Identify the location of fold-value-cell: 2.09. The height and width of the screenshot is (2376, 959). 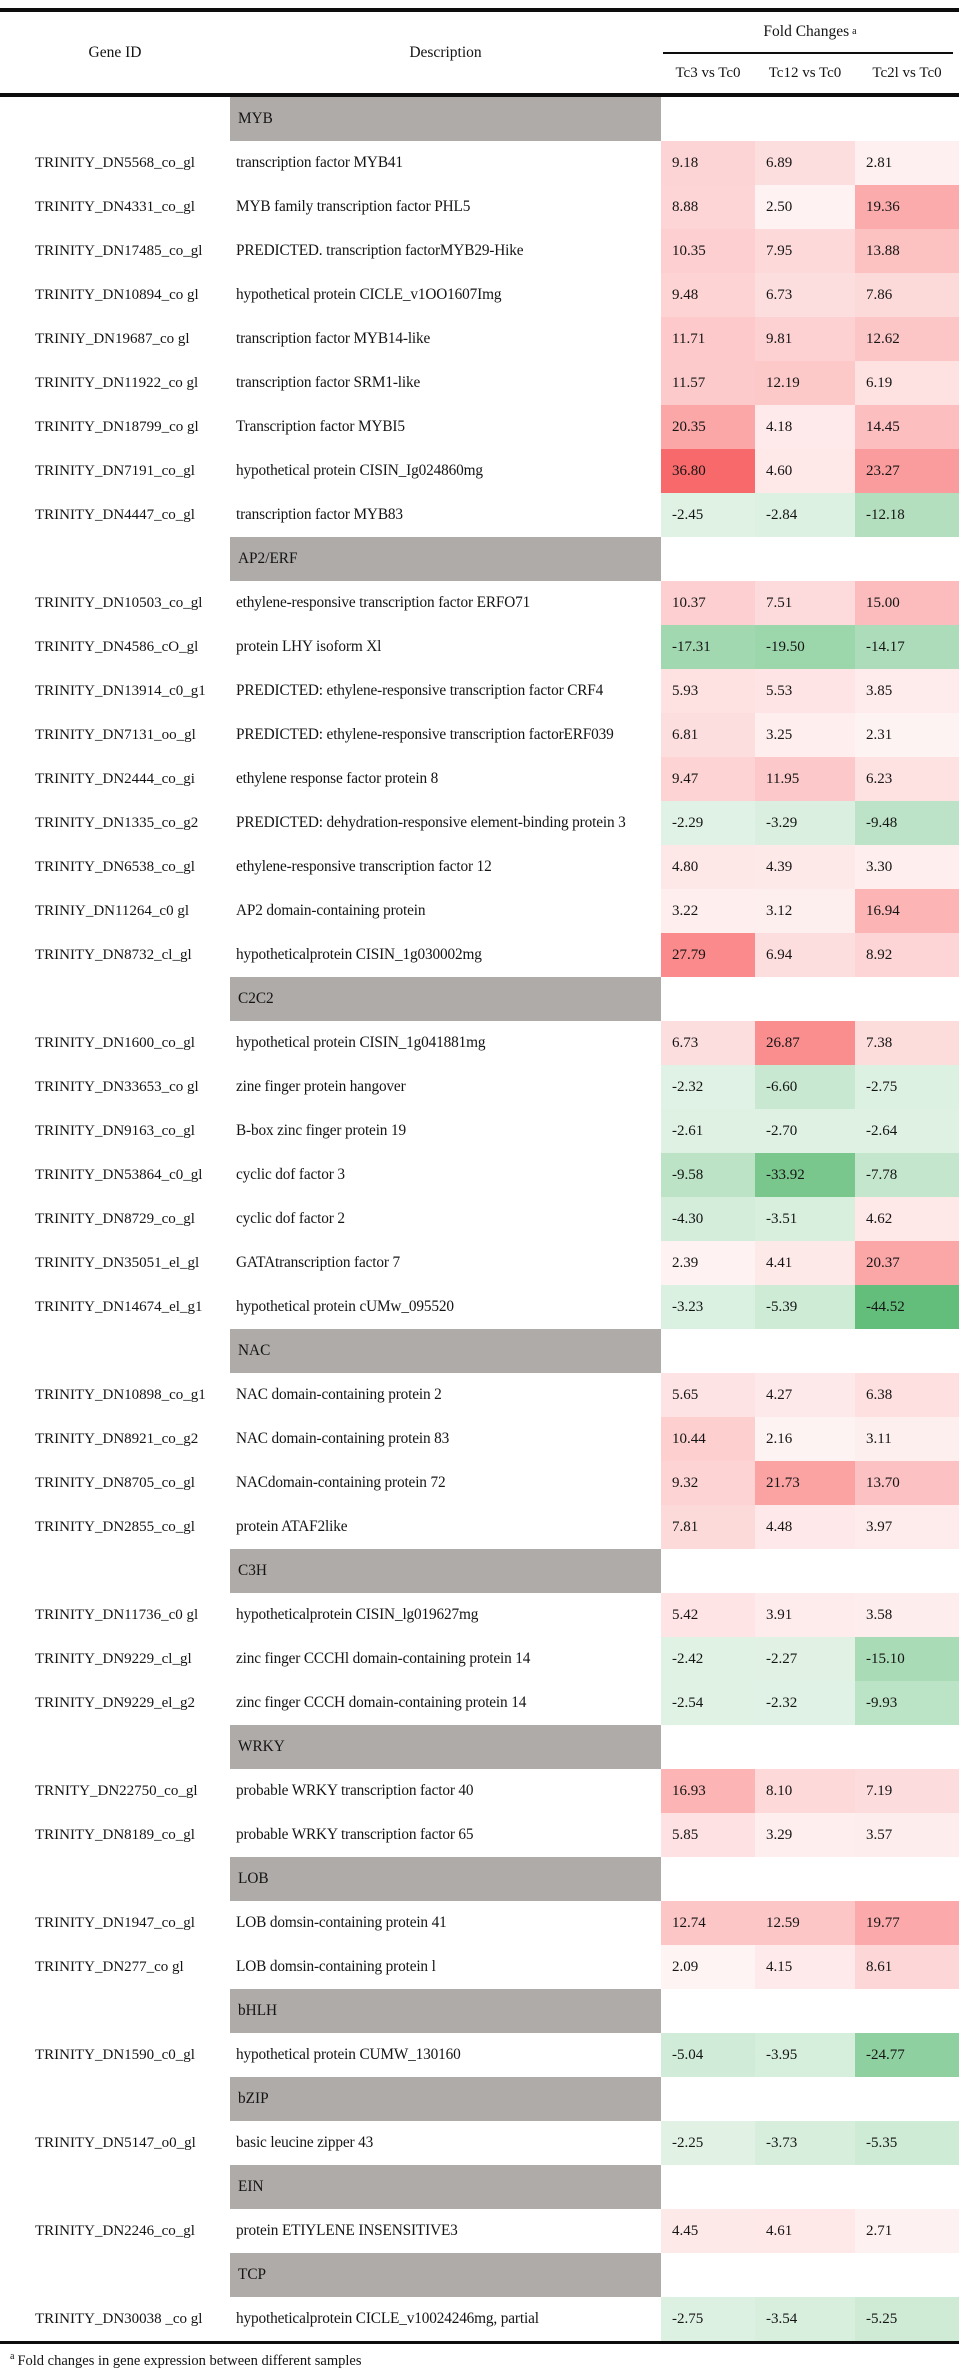
(708, 1967).